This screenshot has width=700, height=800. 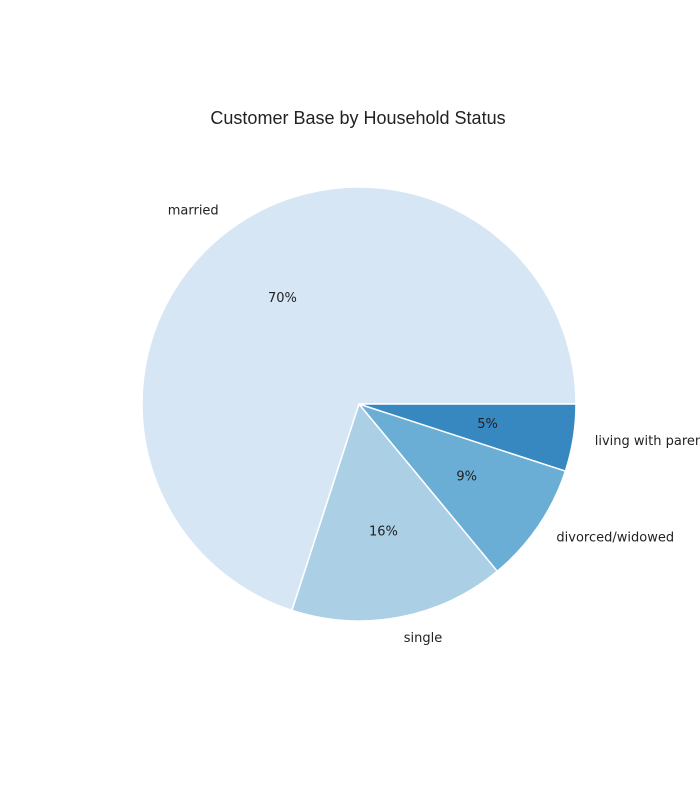 What do you see at coordinates (467, 437) in the screenshot?
I see `pie-slice-living-with-parents` at bounding box center [467, 437].